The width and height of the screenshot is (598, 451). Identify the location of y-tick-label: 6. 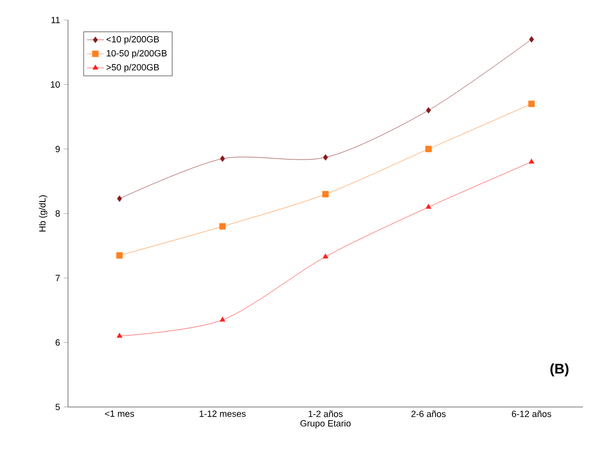
(58, 342).